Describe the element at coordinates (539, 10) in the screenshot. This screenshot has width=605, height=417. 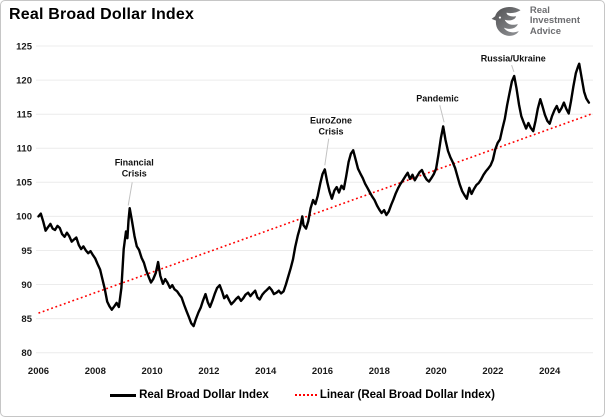
I see `logo-line-1: Real` at that location.